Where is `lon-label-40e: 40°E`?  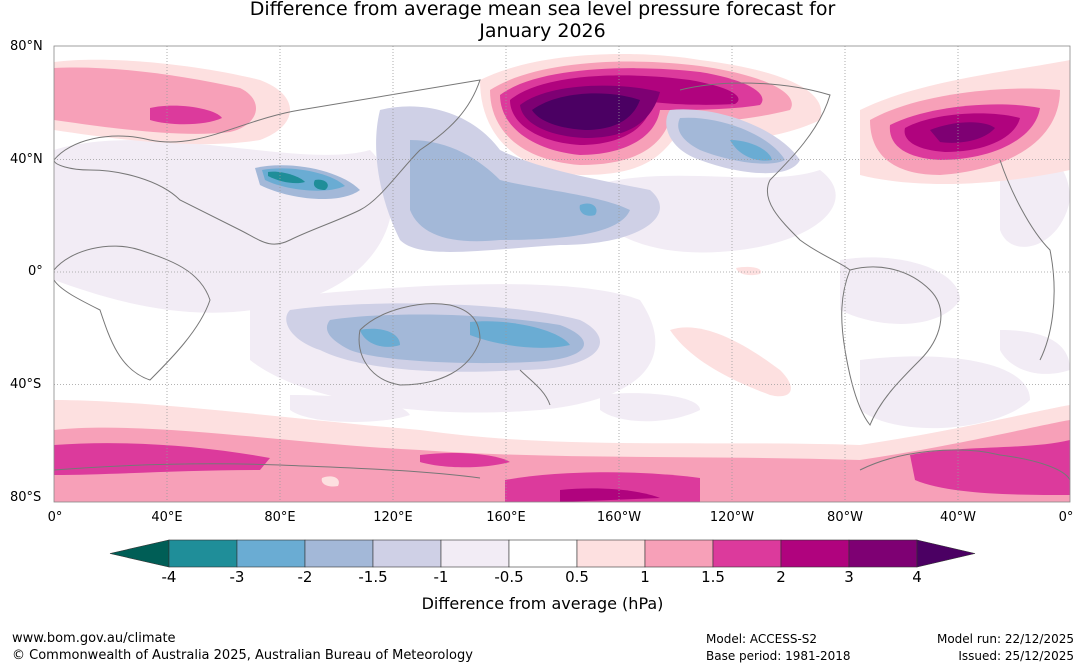 lon-label-40e: 40°E is located at coordinates (167, 517).